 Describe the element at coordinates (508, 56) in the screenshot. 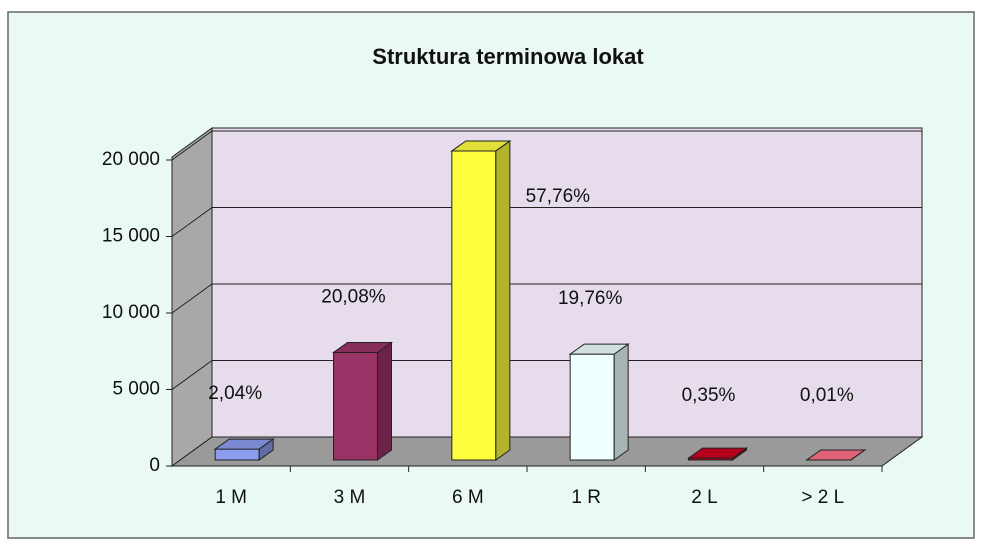

I see `chart-title: Struktura terminowa lokat` at that location.